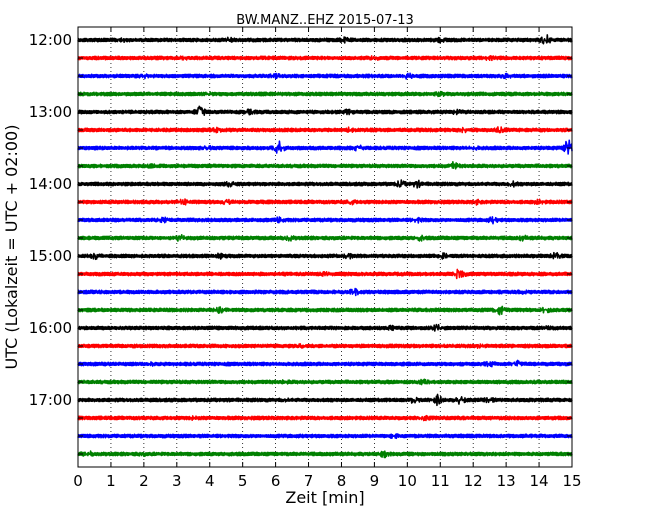 The width and height of the screenshot is (650, 520). I want to click on x-tick-label: 13, so click(506, 481).